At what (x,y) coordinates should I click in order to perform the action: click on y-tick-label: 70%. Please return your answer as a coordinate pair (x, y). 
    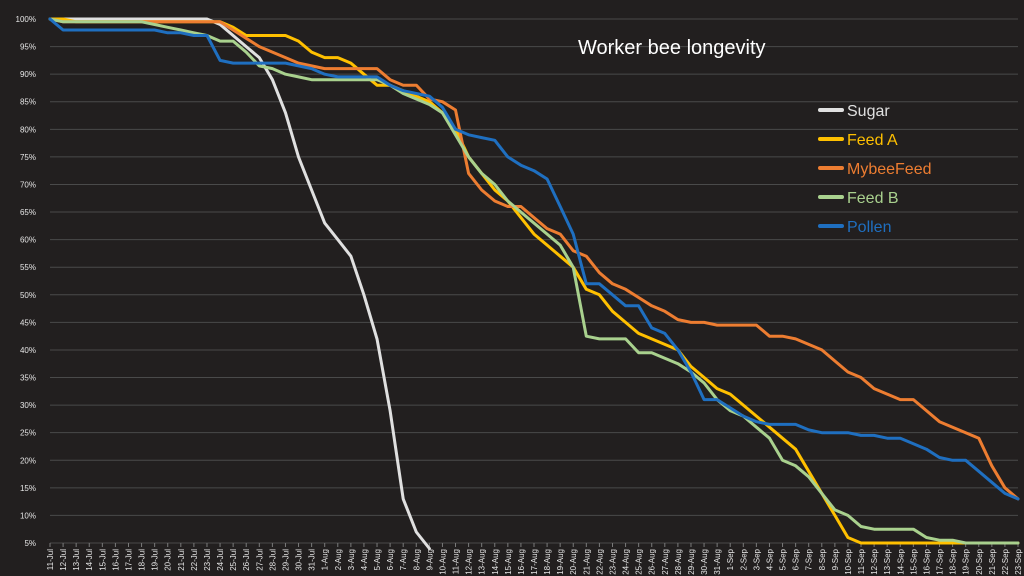
    Looking at the image, I should click on (28, 184).